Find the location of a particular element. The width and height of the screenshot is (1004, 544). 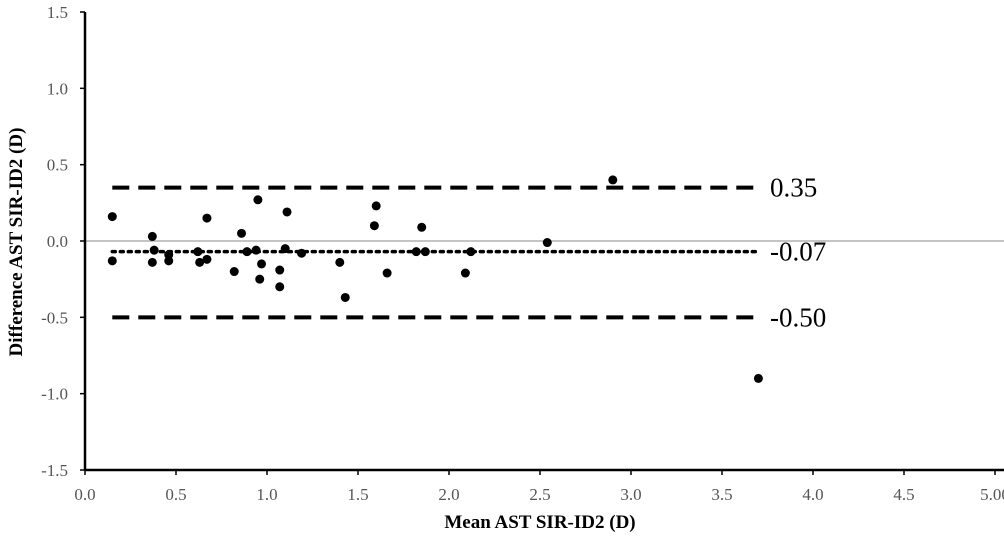

x-tick-label-2: 1.0 is located at coordinates (266, 494).